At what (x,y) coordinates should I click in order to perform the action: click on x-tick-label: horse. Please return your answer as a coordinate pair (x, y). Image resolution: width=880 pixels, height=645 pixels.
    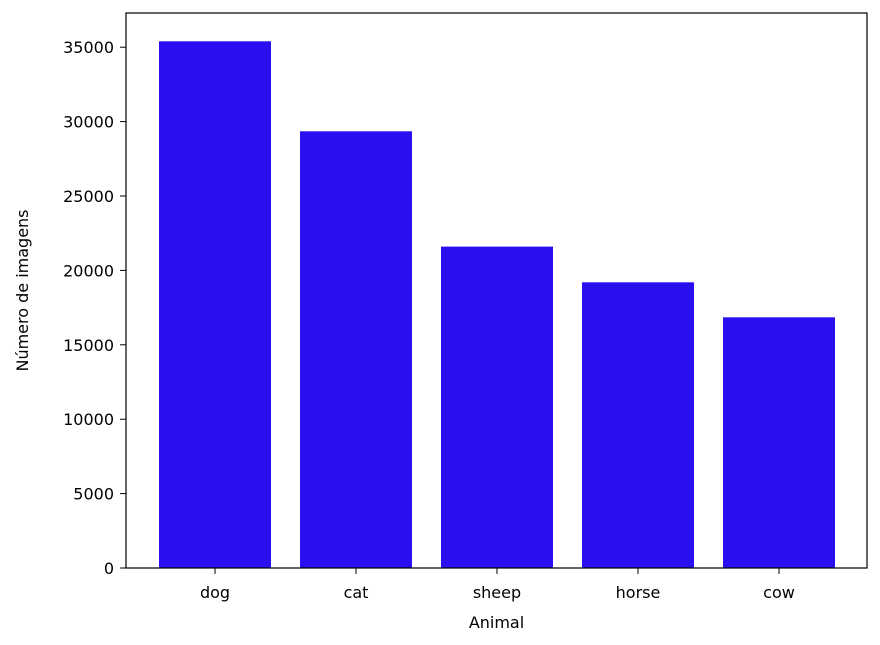
    Looking at the image, I should click on (638, 592).